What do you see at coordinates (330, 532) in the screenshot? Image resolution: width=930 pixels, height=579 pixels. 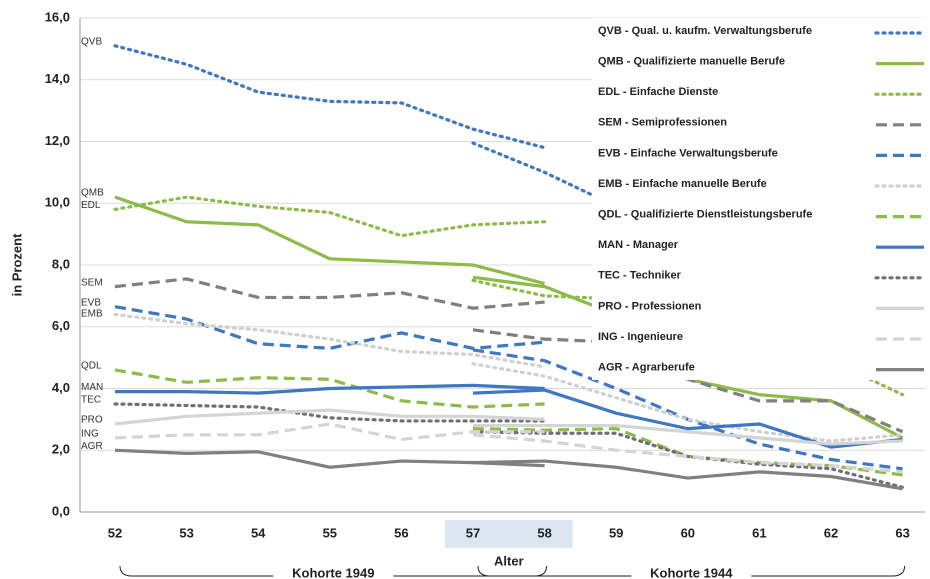 I see `x-tick-label: 55` at bounding box center [330, 532].